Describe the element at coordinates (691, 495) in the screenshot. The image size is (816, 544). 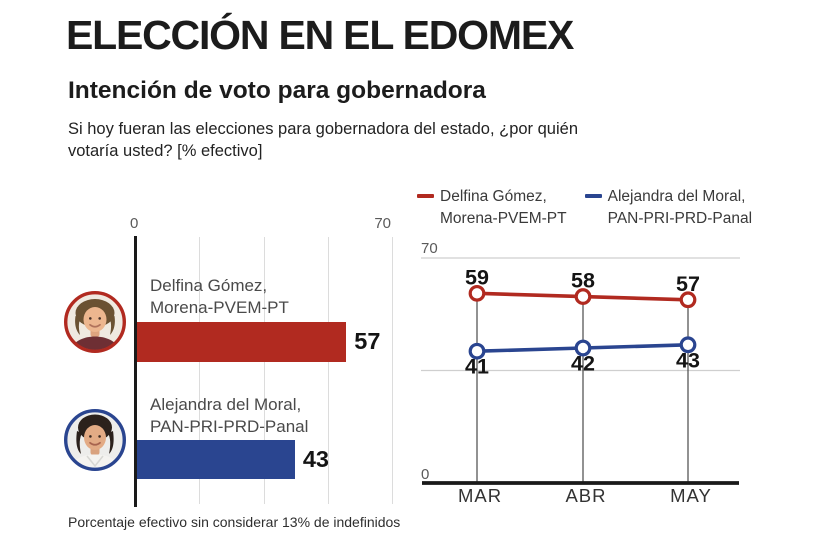
I see `x-axis-month-label: MAY` at that location.